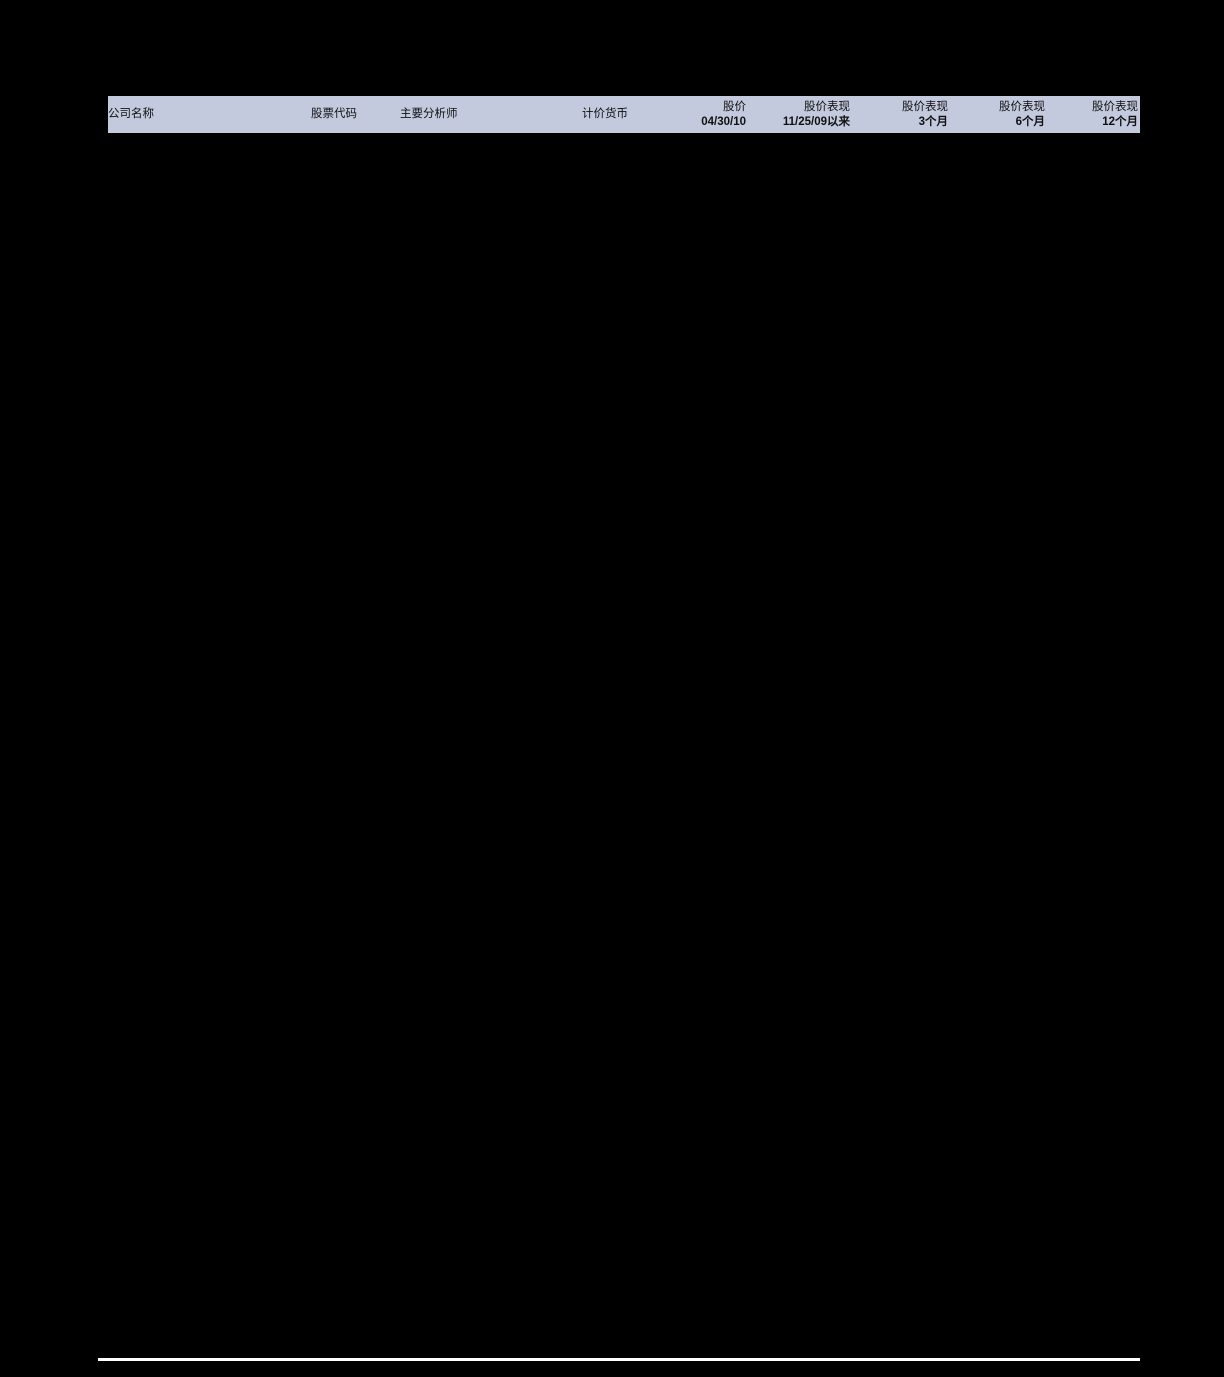  I want to click on column-header-perf-6m: 股价表现 6个月, so click(1001, 114).